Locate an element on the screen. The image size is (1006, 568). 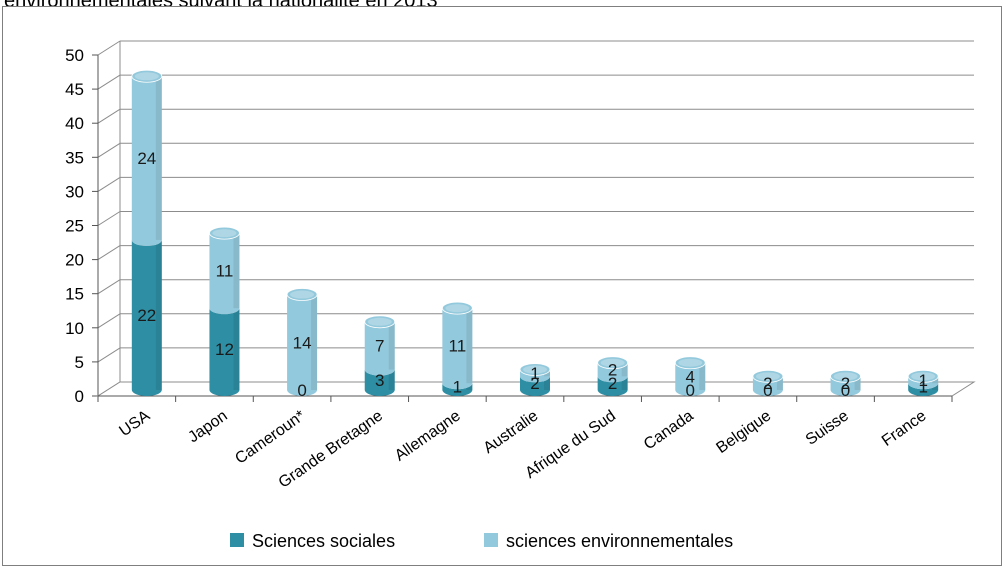
y-tick-label: 45 is located at coordinates (74, 89).